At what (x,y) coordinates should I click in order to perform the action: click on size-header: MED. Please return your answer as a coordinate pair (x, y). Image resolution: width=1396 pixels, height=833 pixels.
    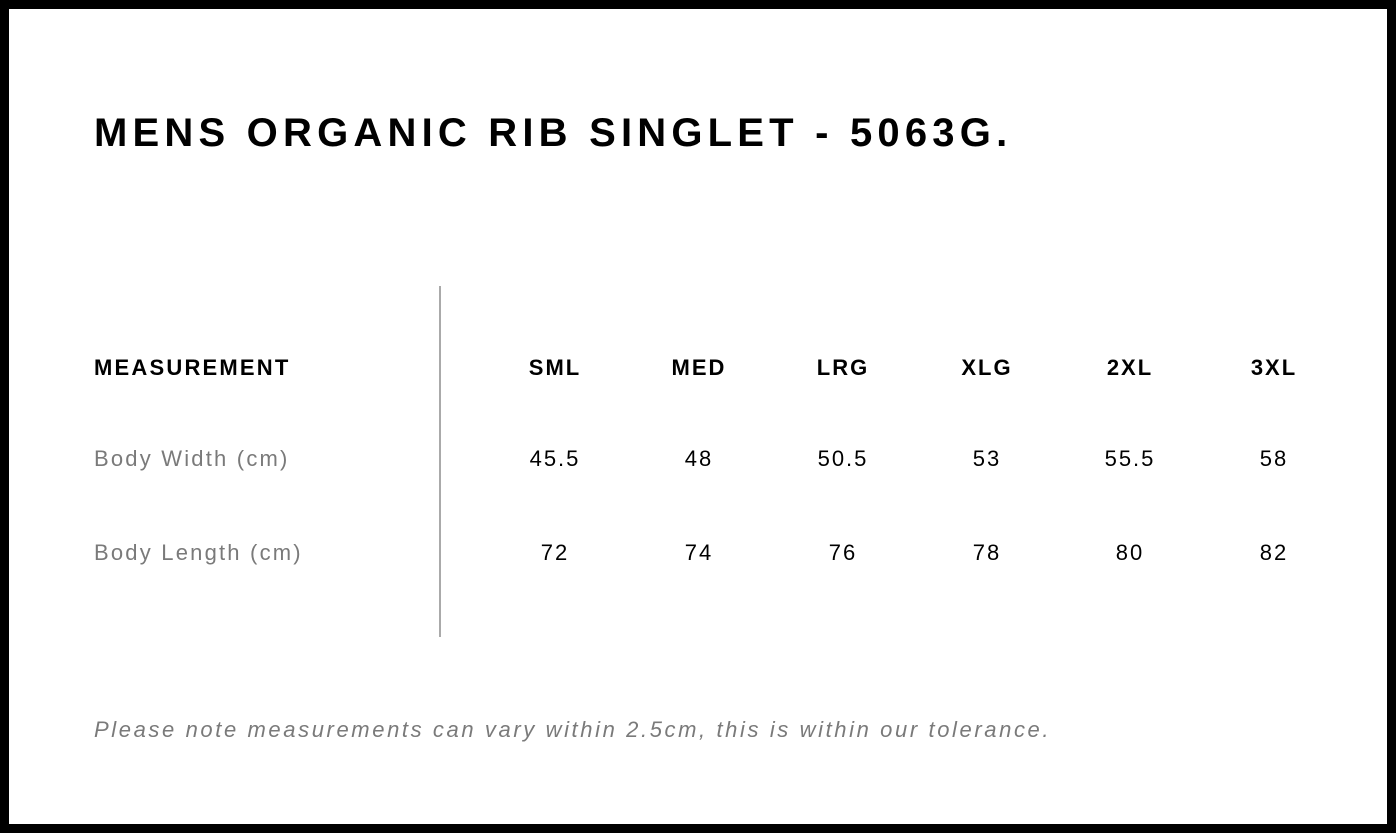
    Looking at the image, I should click on (699, 367).